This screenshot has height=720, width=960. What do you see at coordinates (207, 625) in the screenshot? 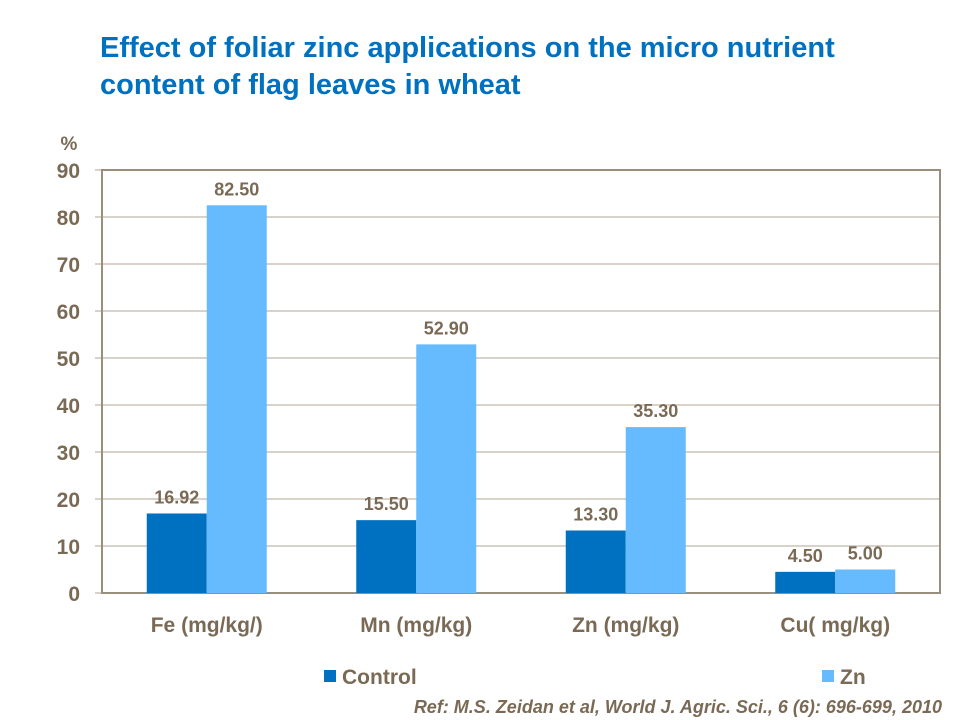
I see `x-tick-label: Fe (mg/kg/)` at bounding box center [207, 625].